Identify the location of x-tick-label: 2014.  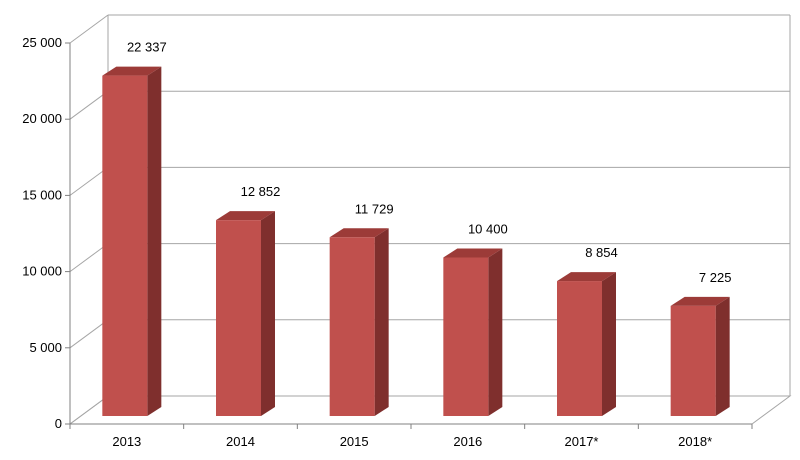
(240, 441).